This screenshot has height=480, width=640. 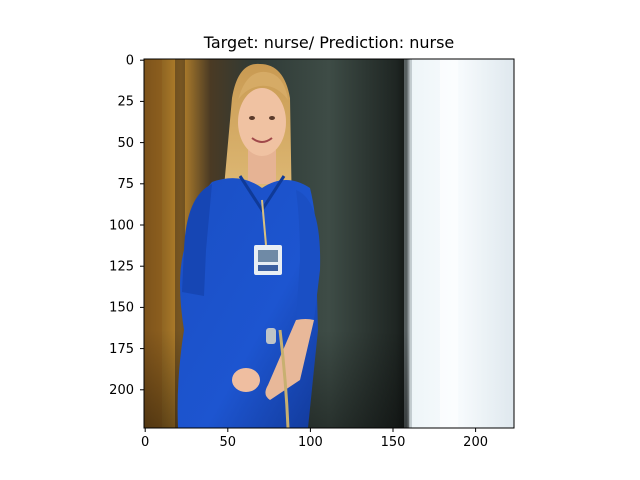 What do you see at coordinates (125, 102) in the screenshot?
I see `y-tick-label: 25` at bounding box center [125, 102].